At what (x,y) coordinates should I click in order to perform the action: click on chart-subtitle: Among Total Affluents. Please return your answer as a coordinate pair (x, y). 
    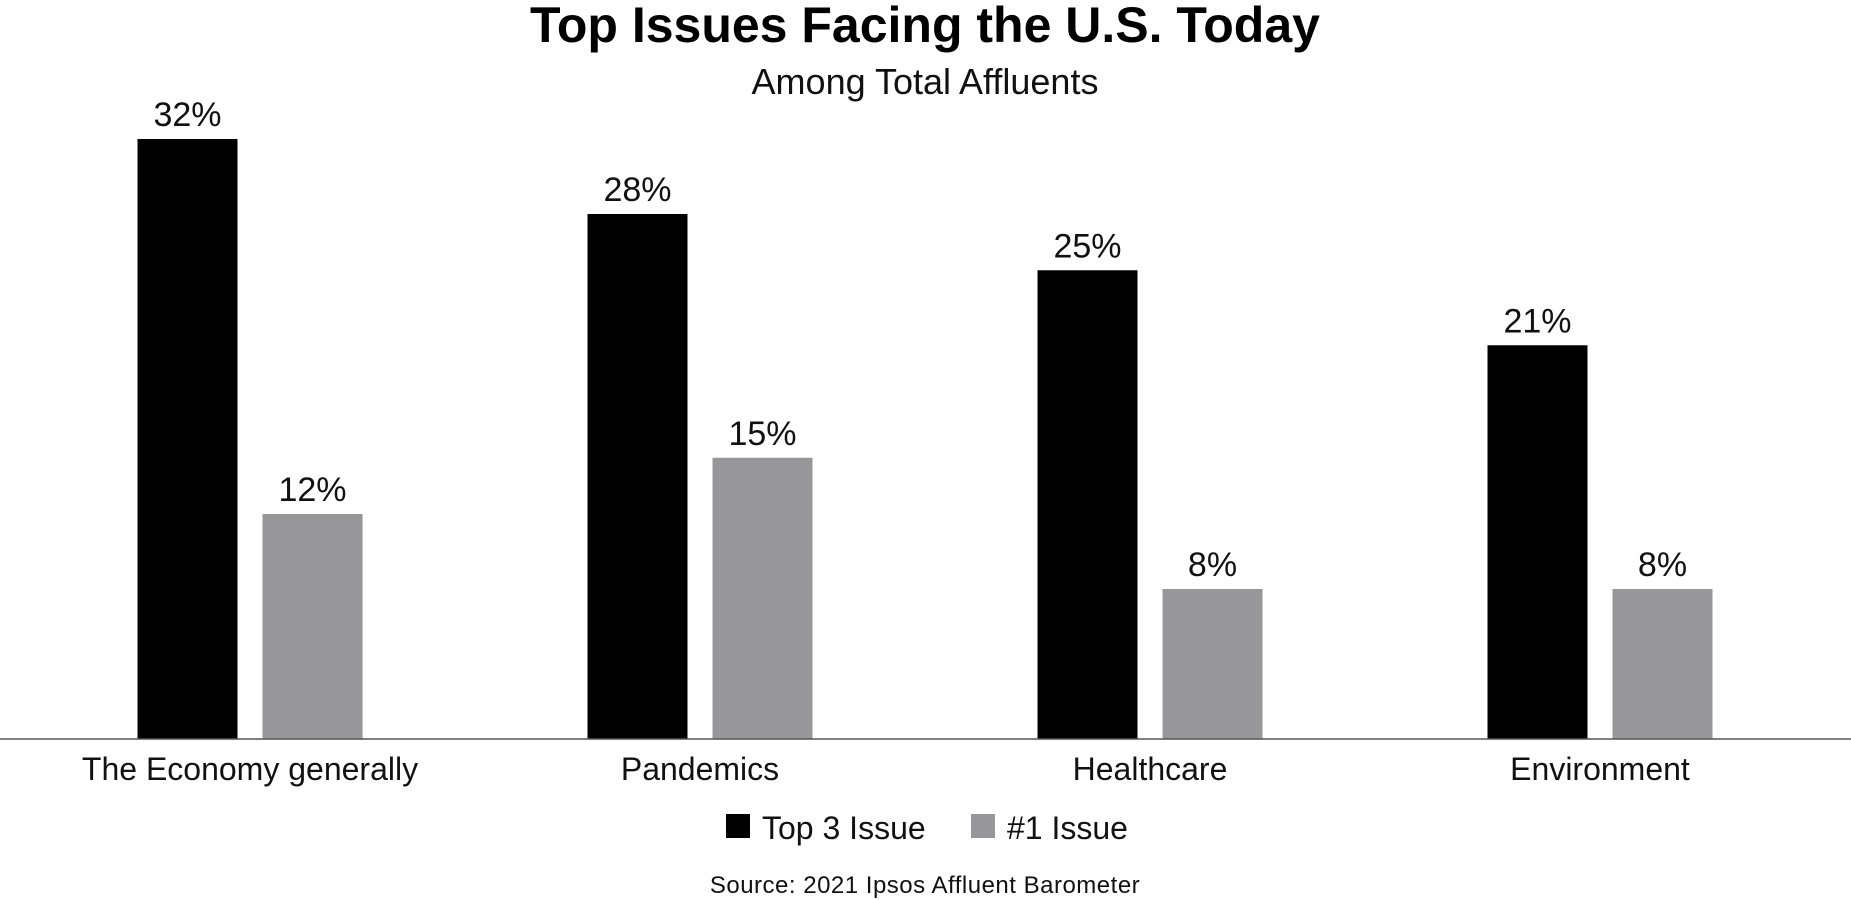
    Looking at the image, I should click on (925, 81).